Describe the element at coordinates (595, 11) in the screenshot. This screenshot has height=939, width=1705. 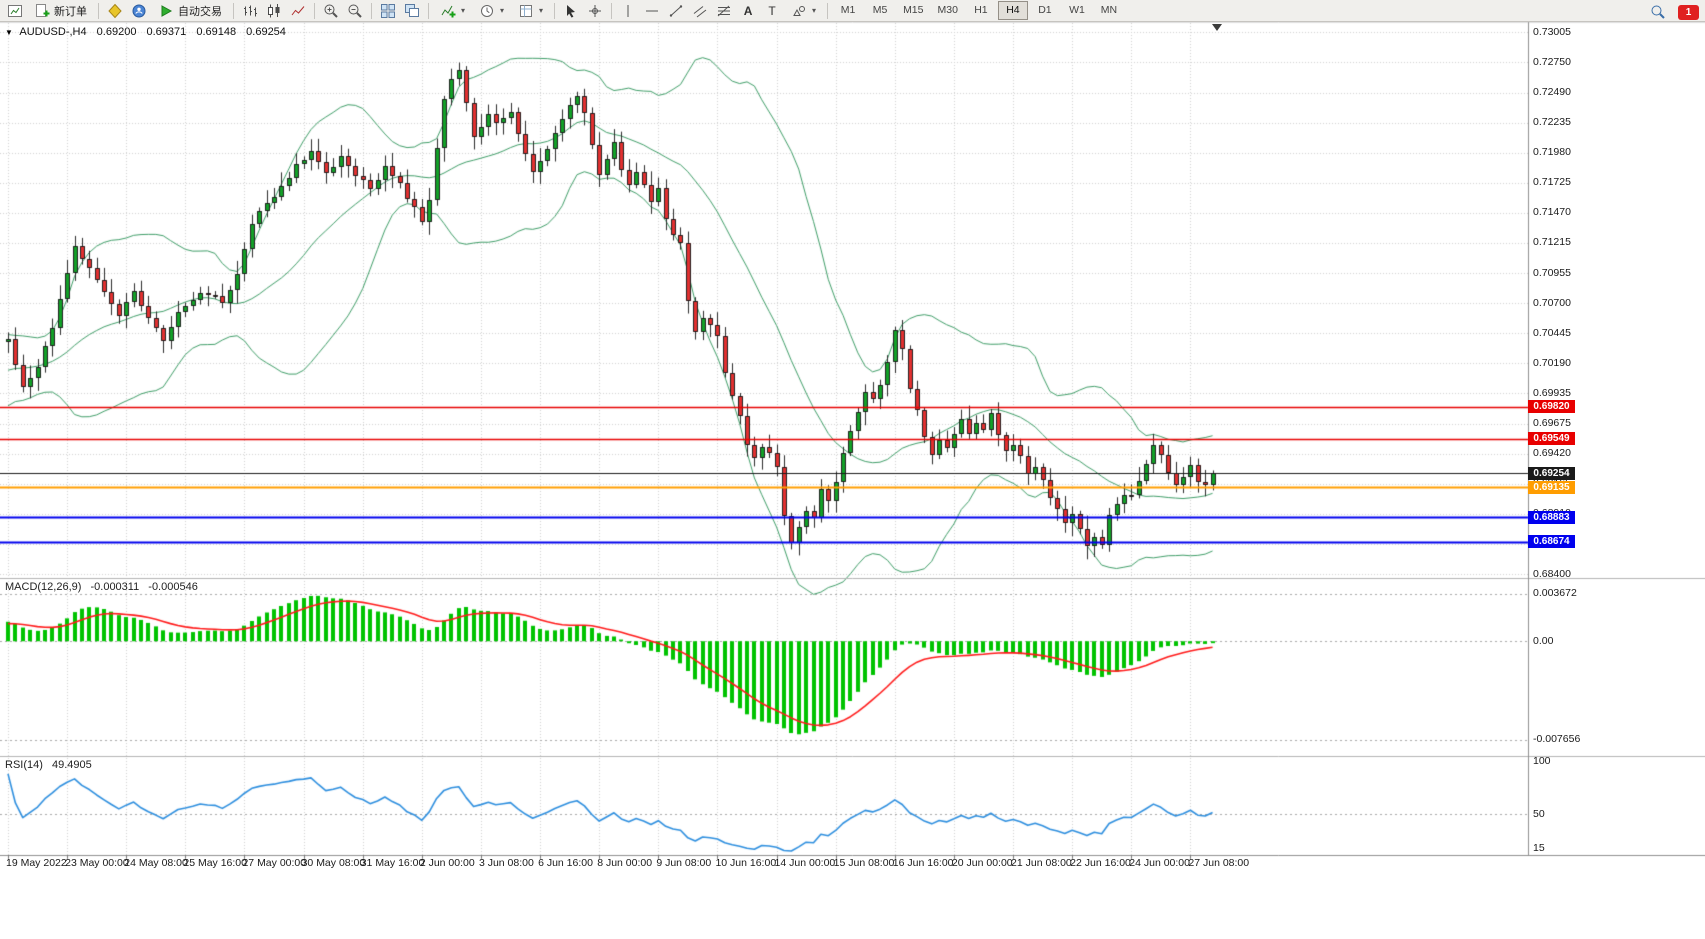
I see `crosshair-button` at that location.